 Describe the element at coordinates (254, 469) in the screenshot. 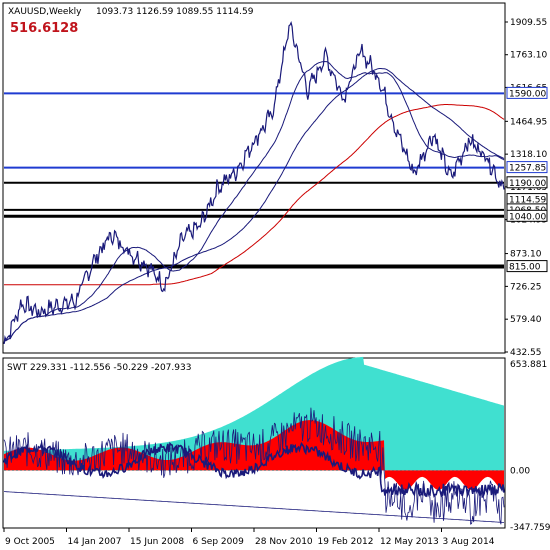

I see `swt-main-line` at that location.